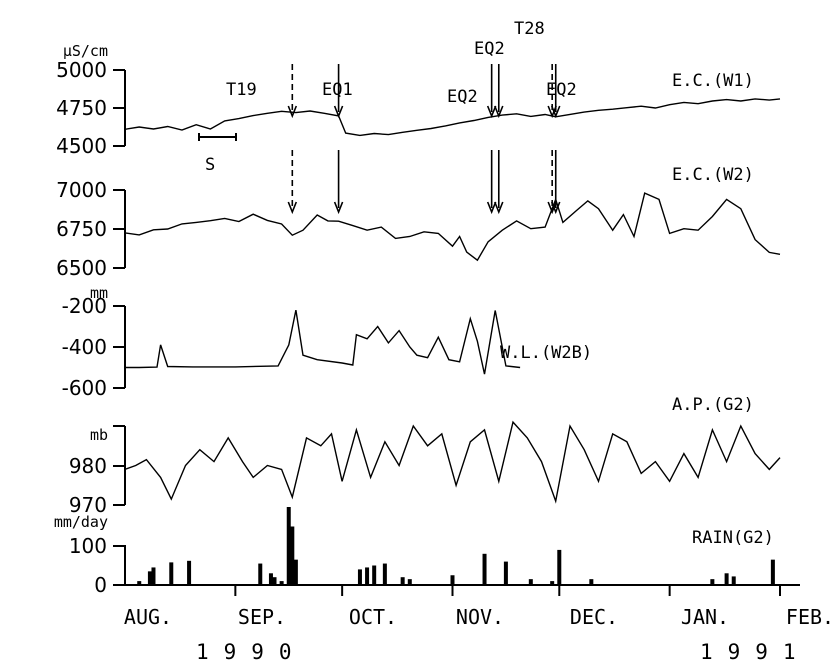  What do you see at coordinates (88, 546) in the screenshot?
I see `ytick-label-rain_g2: 100` at bounding box center [88, 546].